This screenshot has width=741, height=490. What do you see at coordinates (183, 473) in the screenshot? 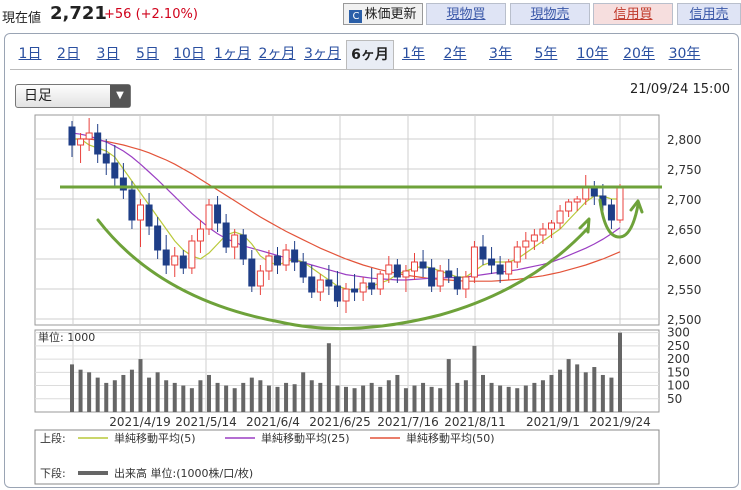
I see `legend-volume-label: 出来高 単位:(1000株/口/枚)` at bounding box center [183, 473].